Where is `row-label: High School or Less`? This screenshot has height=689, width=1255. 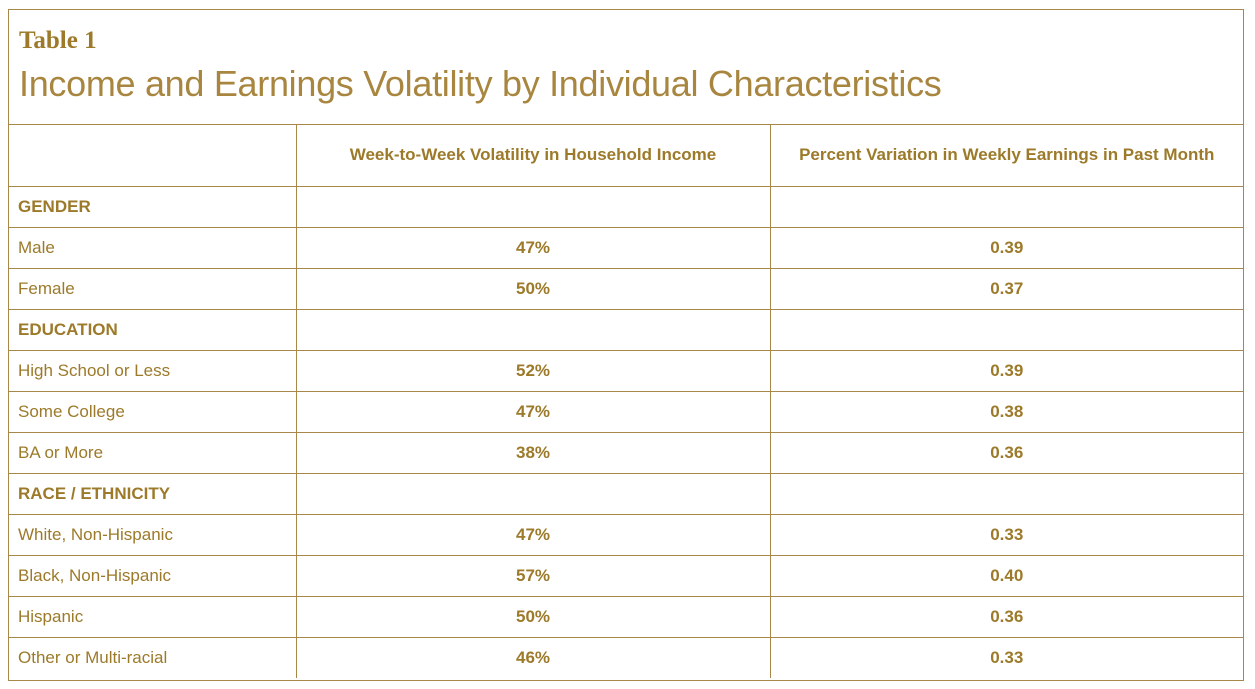
row-label: High School or Less is located at coordinates (153, 370).